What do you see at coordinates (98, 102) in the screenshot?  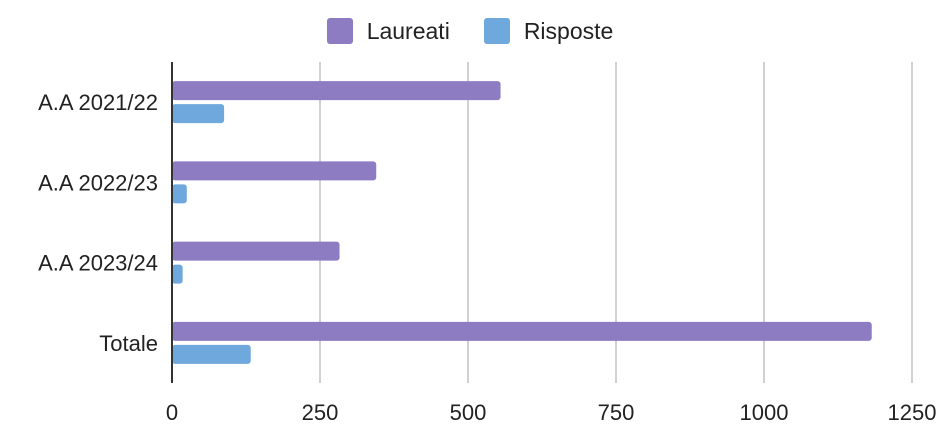 I see `y-category-label: A.A 2021/22` at bounding box center [98, 102].